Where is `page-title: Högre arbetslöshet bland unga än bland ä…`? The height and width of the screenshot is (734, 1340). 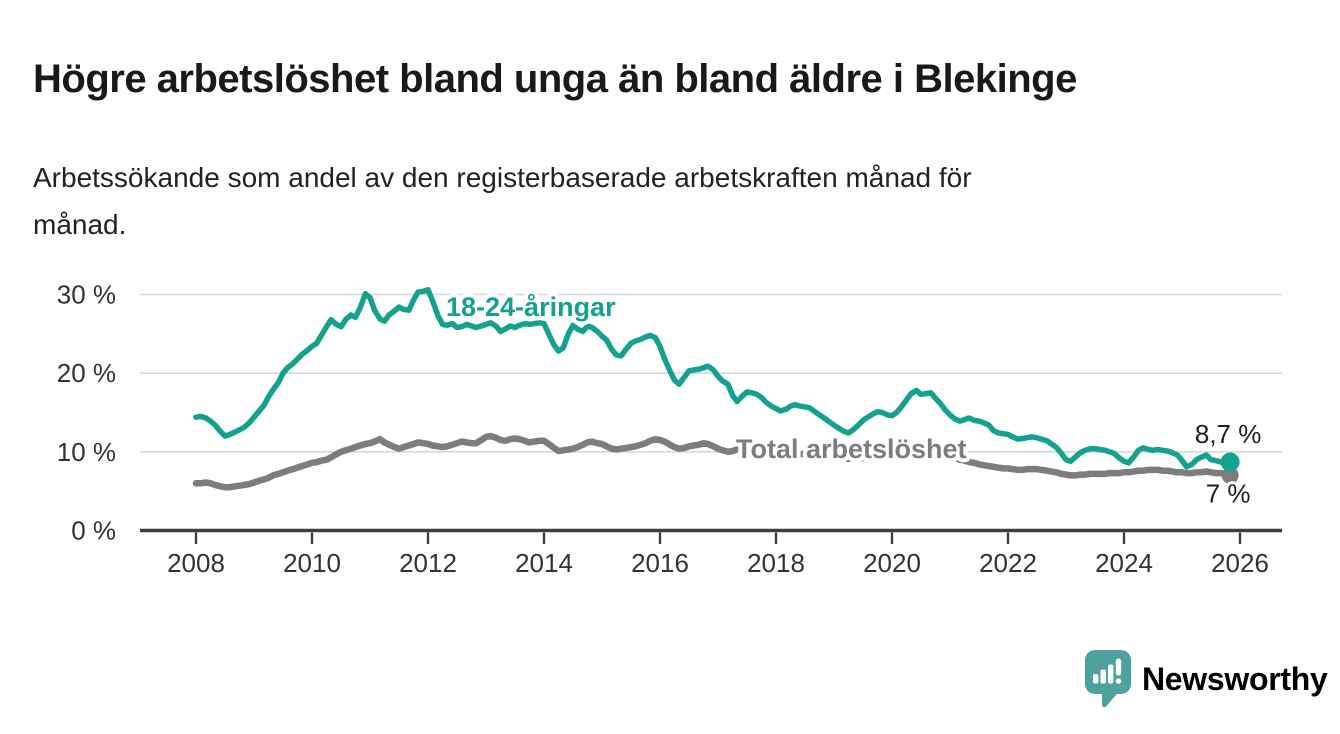
page-title: Högre arbetslöshet bland unga än bland ä… is located at coordinates (555, 78).